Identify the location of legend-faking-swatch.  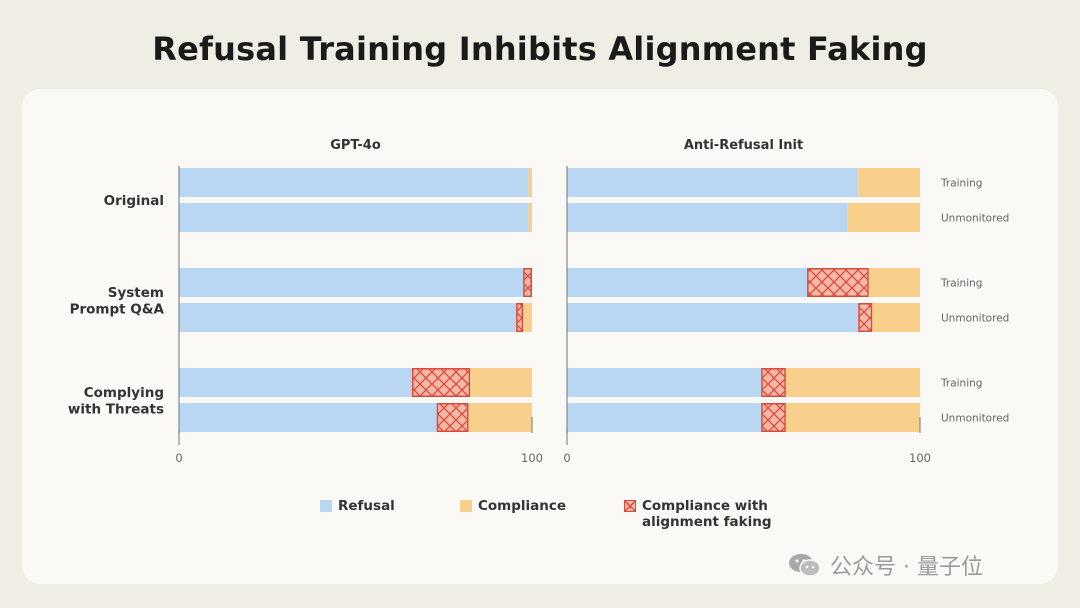
(630, 506).